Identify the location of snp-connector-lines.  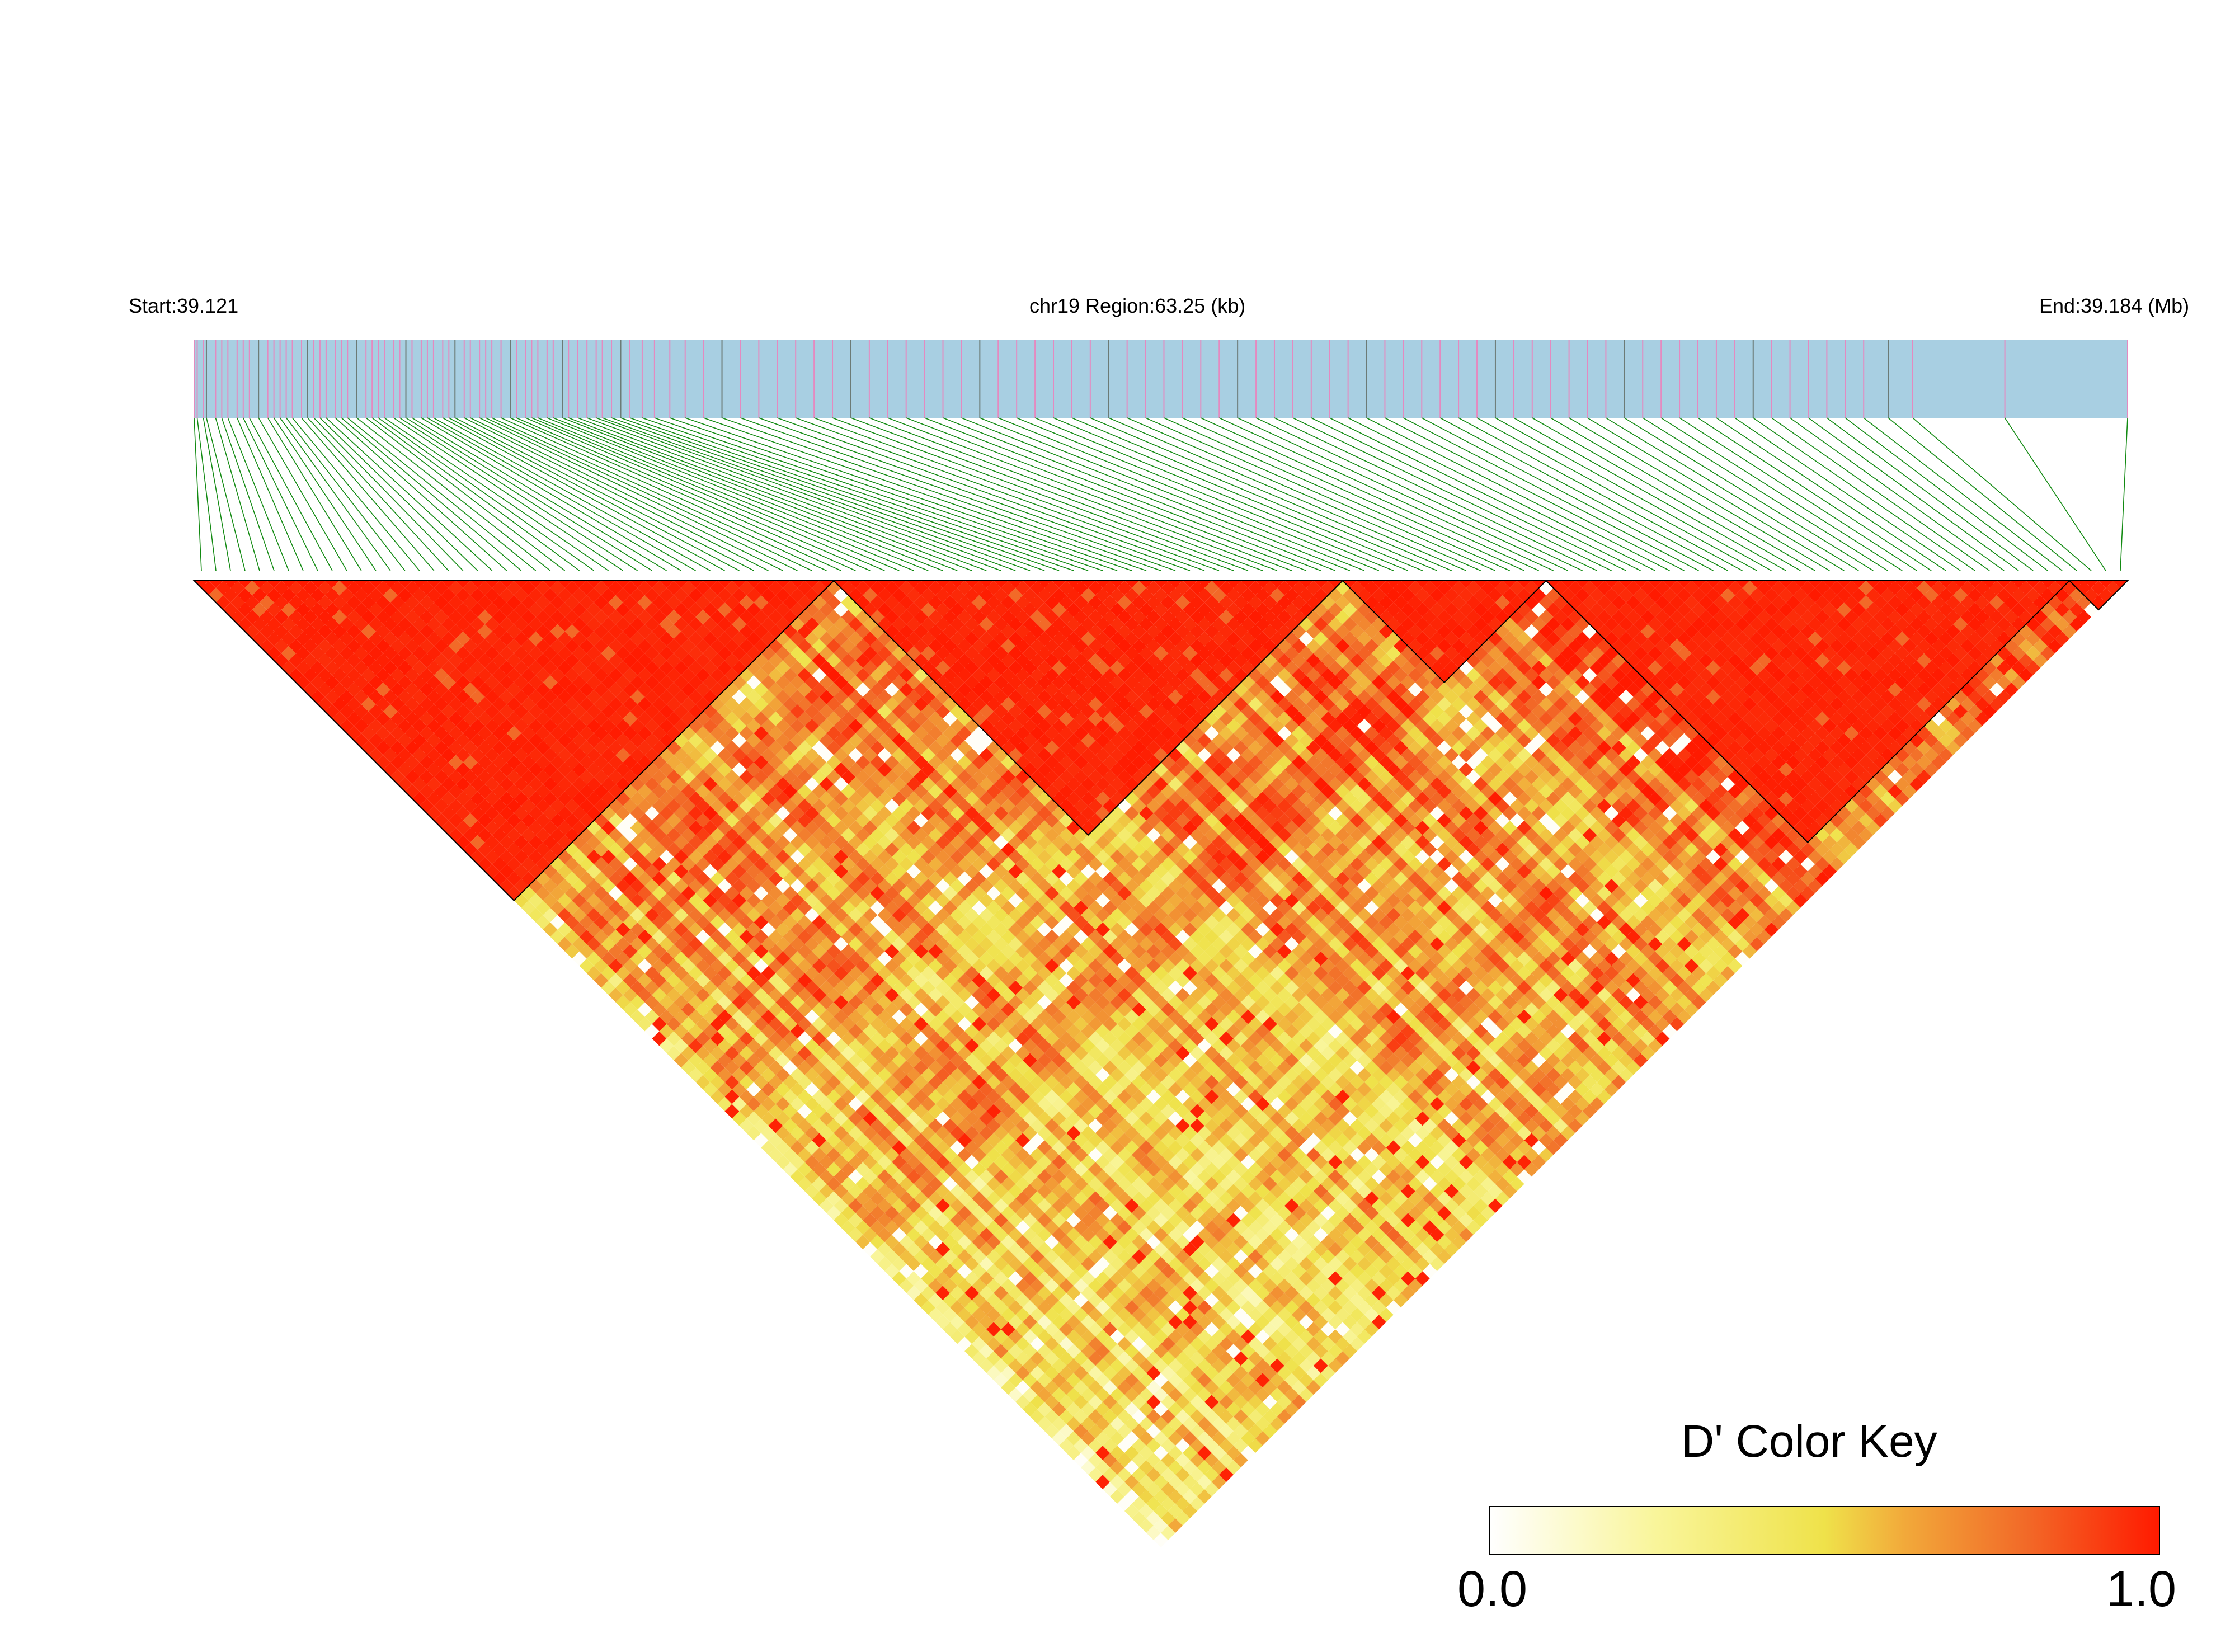
(1161, 494).